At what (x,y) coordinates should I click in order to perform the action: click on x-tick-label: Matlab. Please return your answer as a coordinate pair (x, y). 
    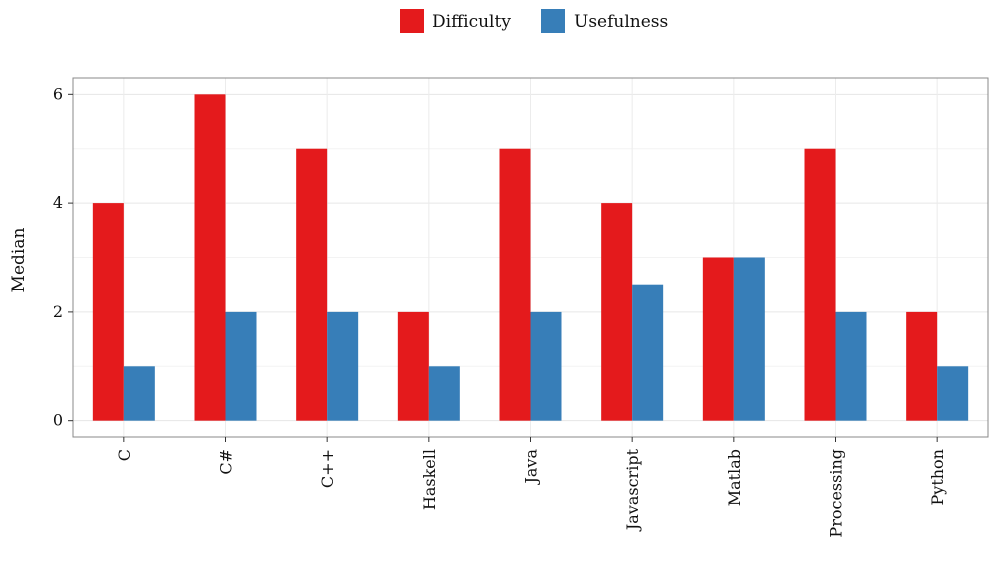
    Looking at the image, I should click on (734, 477).